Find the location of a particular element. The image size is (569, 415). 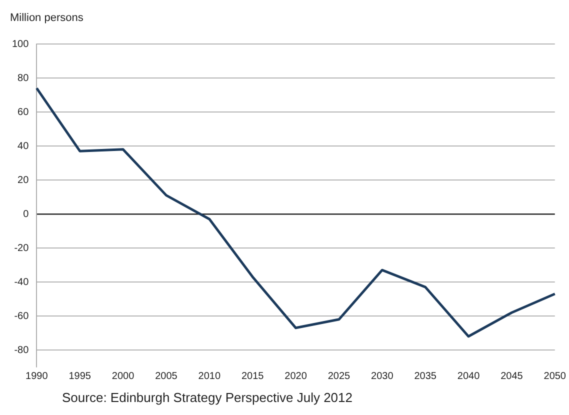

y-tick-label: -40 is located at coordinates (22, 282).